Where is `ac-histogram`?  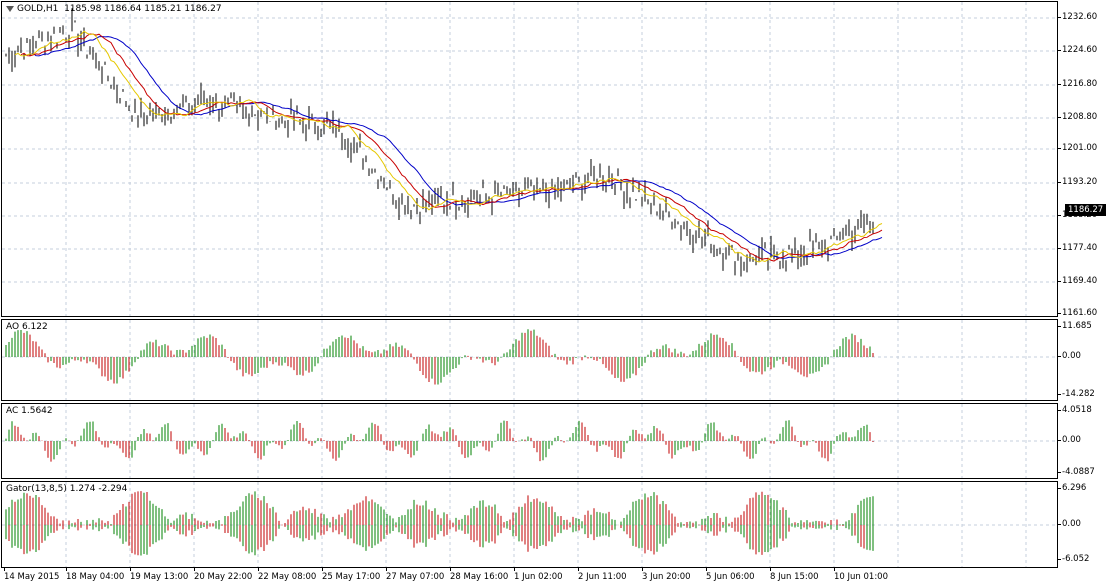
ac-histogram is located at coordinates (529, 441).